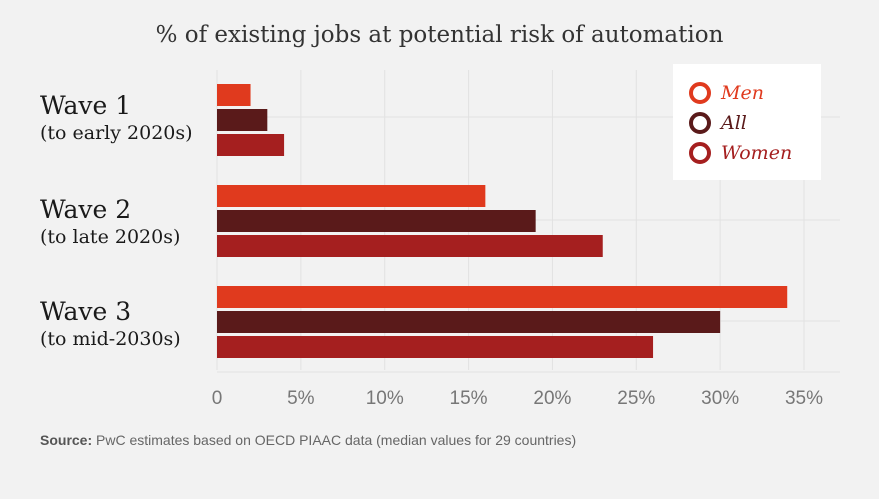 Image resolution: width=879 pixels, height=499 pixels. What do you see at coordinates (110, 339) in the screenshot?
I see `category-period: (to mid-2030s)` at bounding box center [110, 339].